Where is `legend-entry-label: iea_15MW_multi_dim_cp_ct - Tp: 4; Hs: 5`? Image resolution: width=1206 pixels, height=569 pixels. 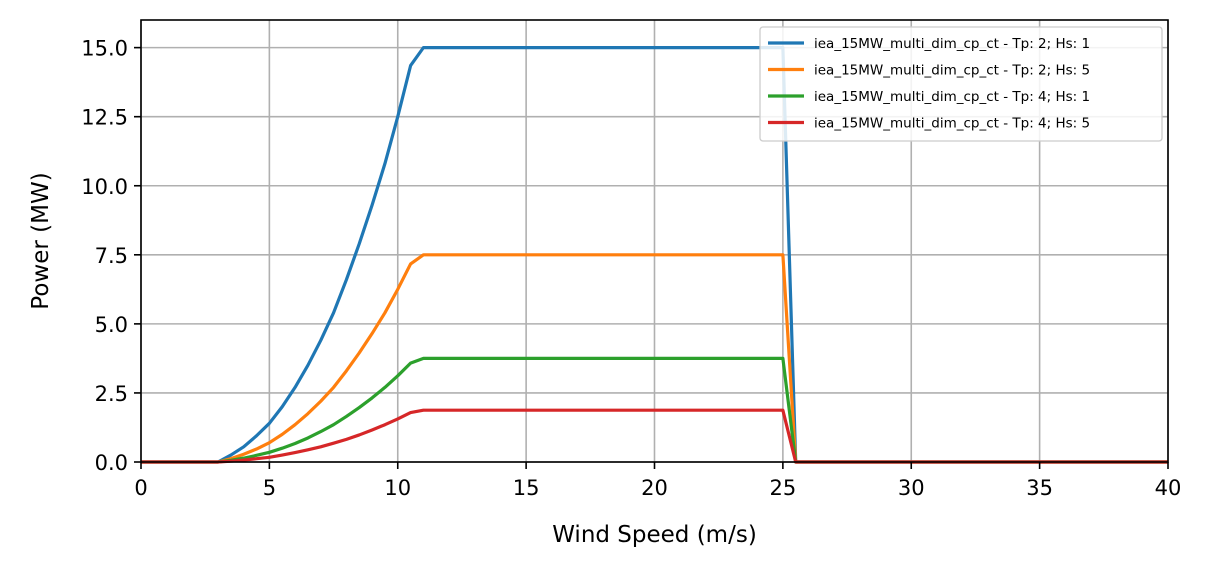 legend-entry-label: iea_15MW_multi_dim_cp_ct - Tp: 4; Hs: 5 is located at coordinates (952, 124).